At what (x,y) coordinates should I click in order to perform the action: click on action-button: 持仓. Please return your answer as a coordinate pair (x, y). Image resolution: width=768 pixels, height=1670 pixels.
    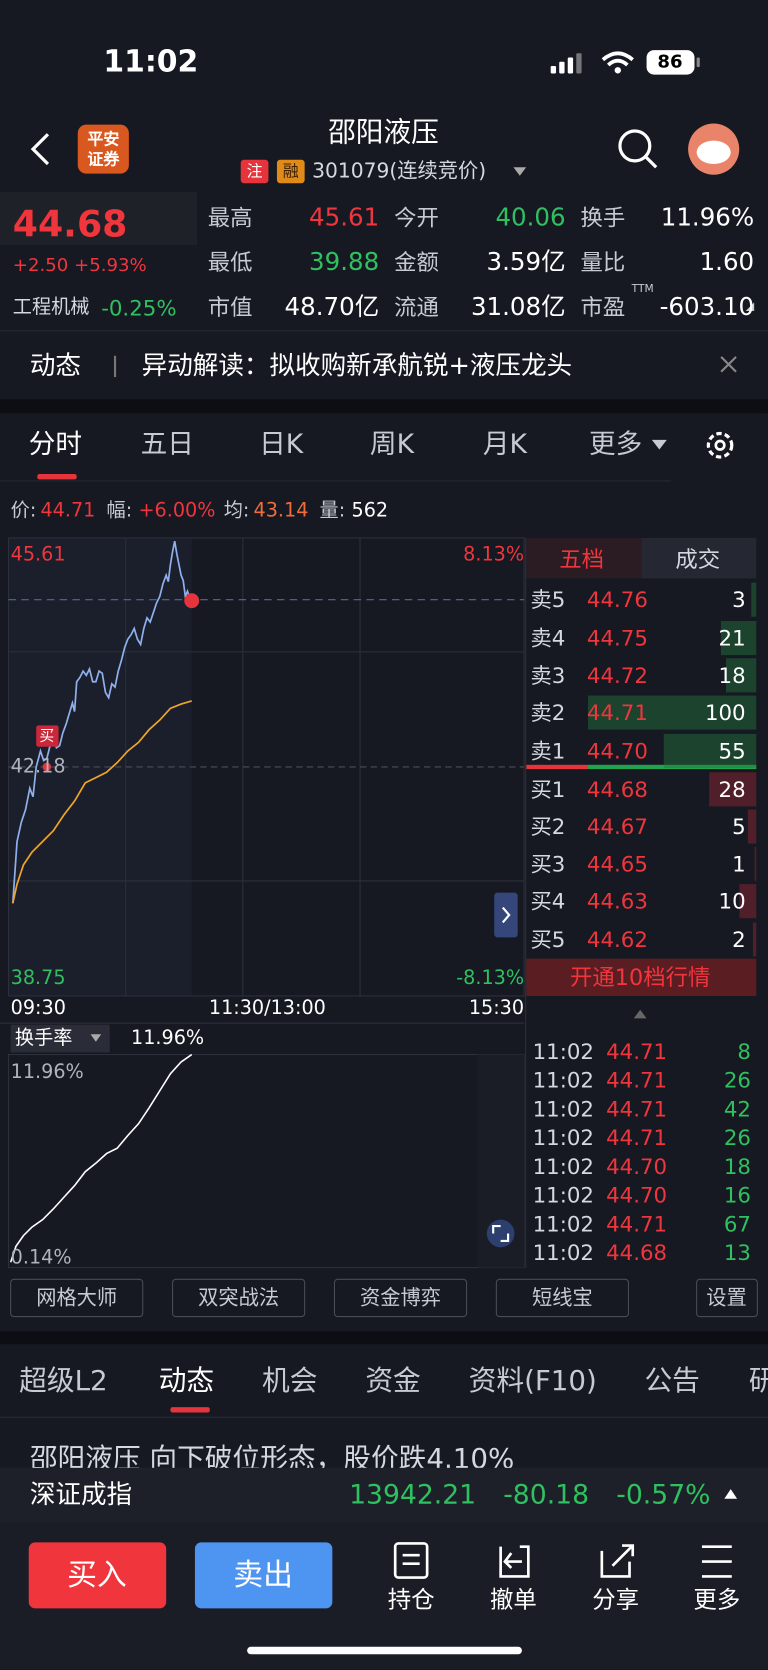
    Looking at the image, I should click on (411, 1600).